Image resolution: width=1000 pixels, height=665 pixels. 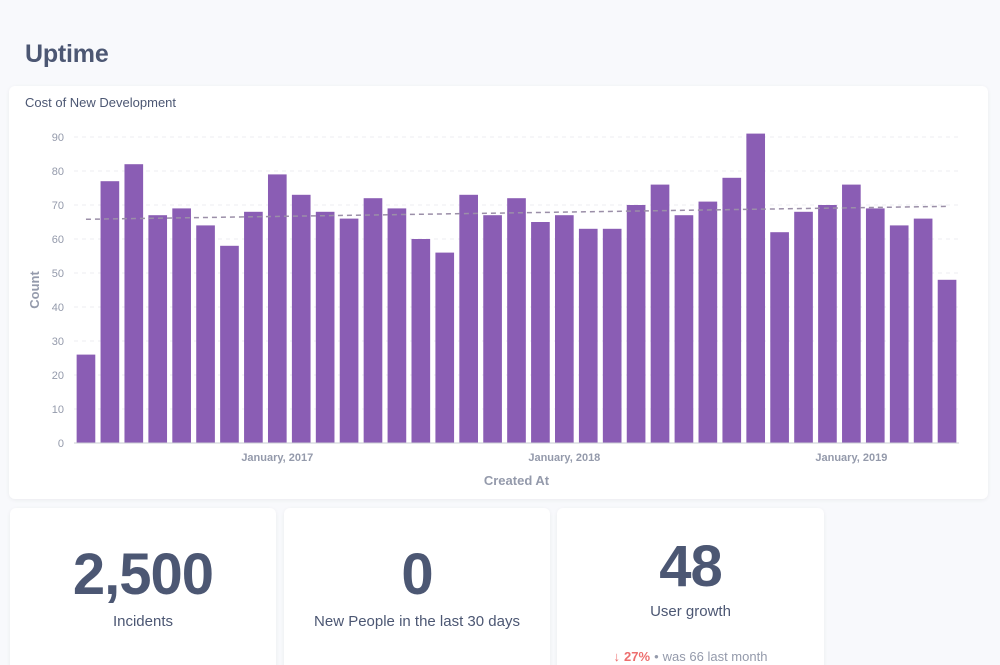 I want to click on y-tick-label: 10, so click(x=58, y=410).